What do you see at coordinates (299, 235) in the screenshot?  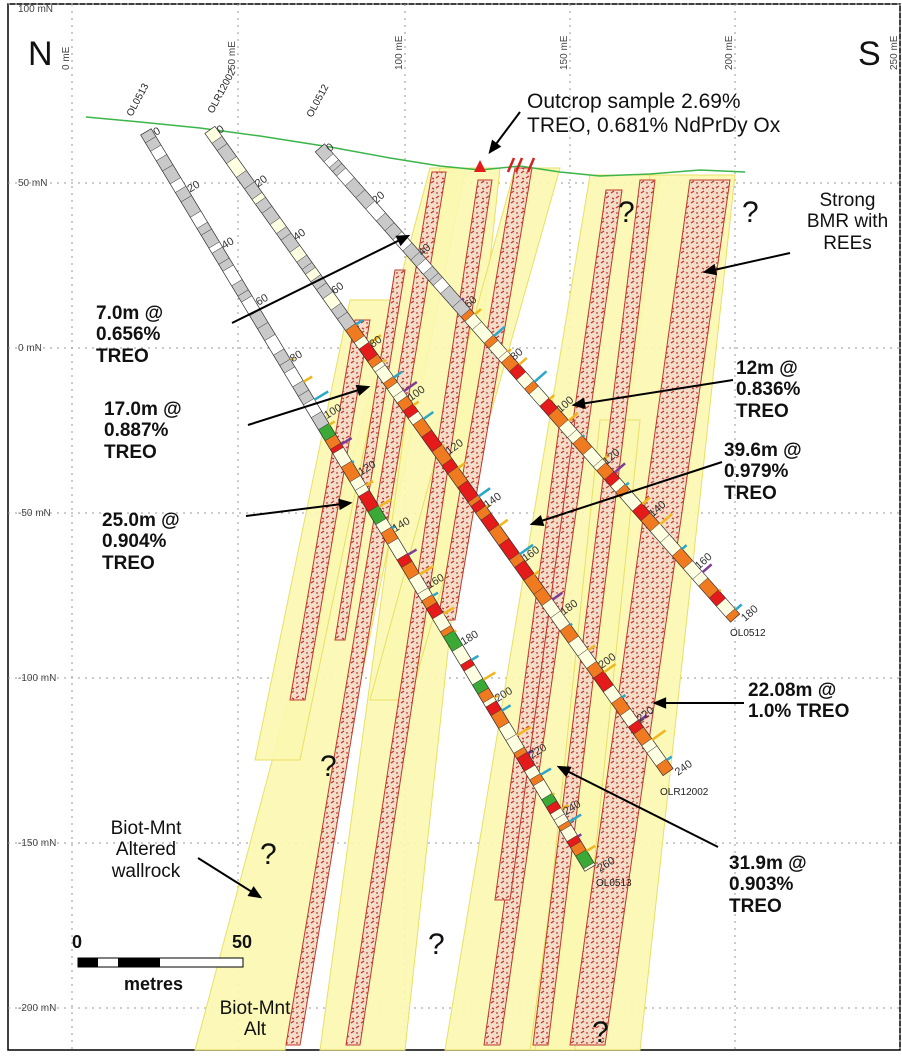 I see `depth-label: 40` at bounding box center [299, 235].